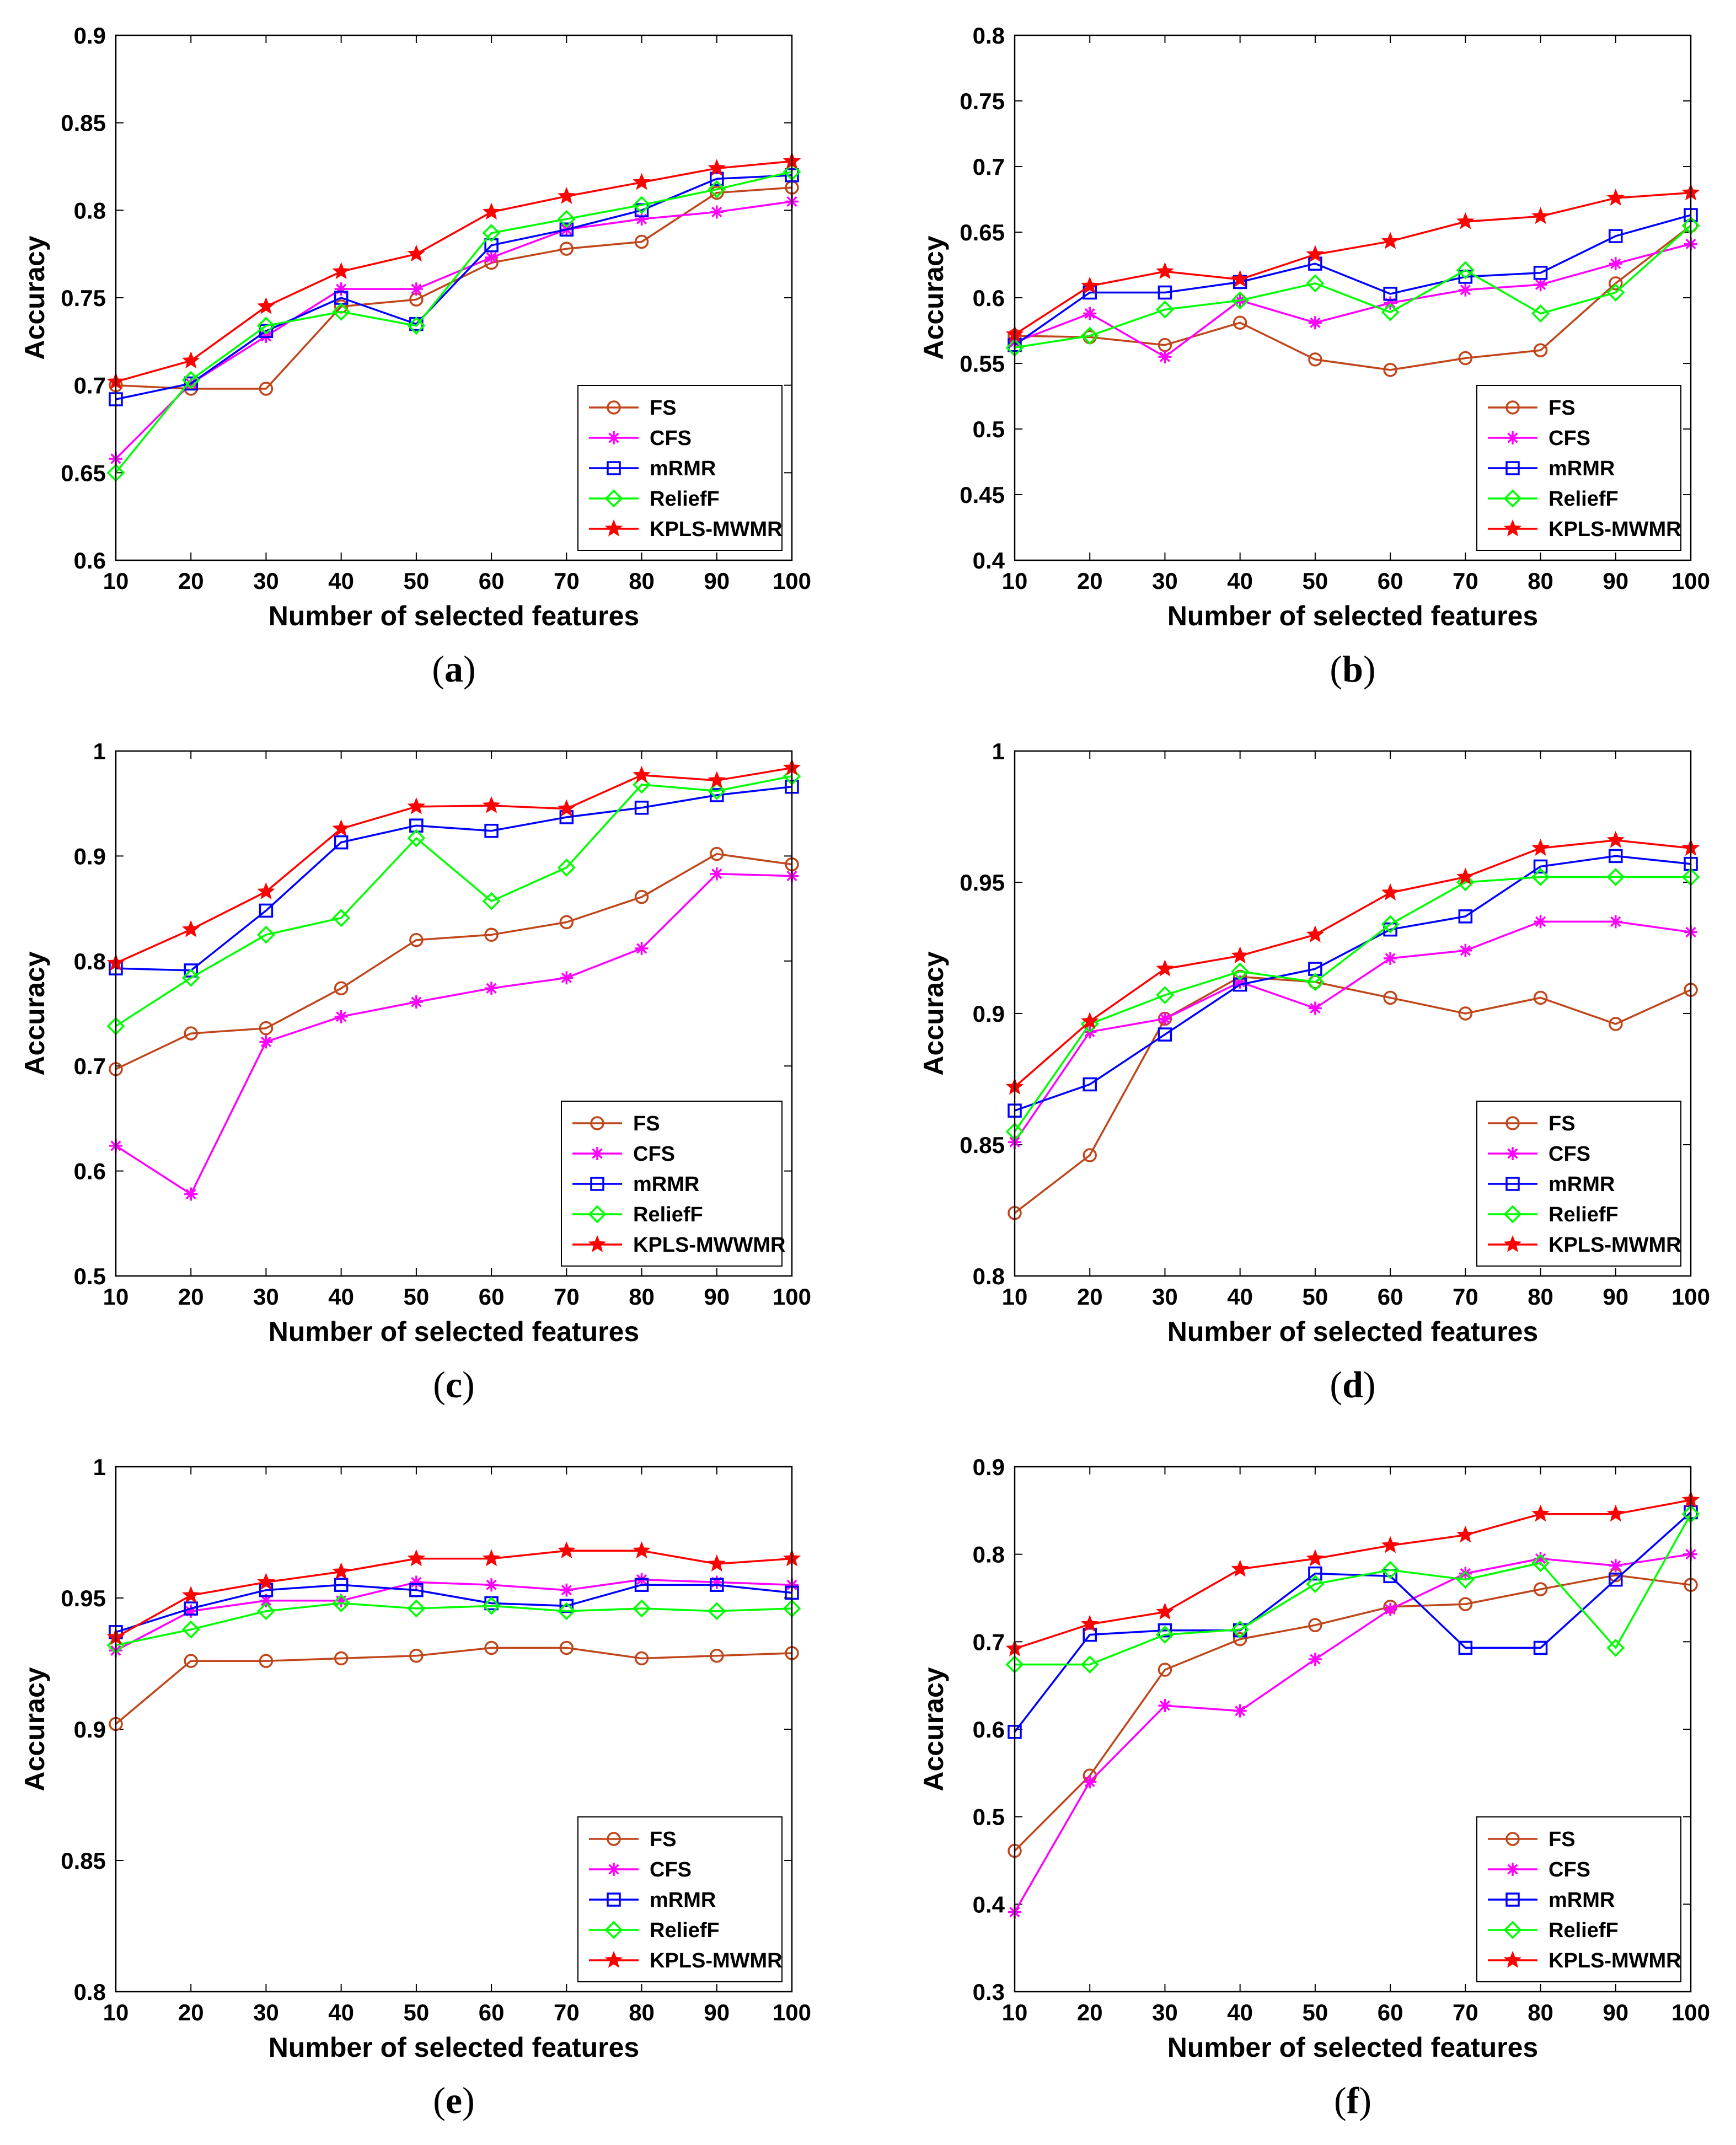  I want to click on x-tick-label: 40, so click(1240, 581).